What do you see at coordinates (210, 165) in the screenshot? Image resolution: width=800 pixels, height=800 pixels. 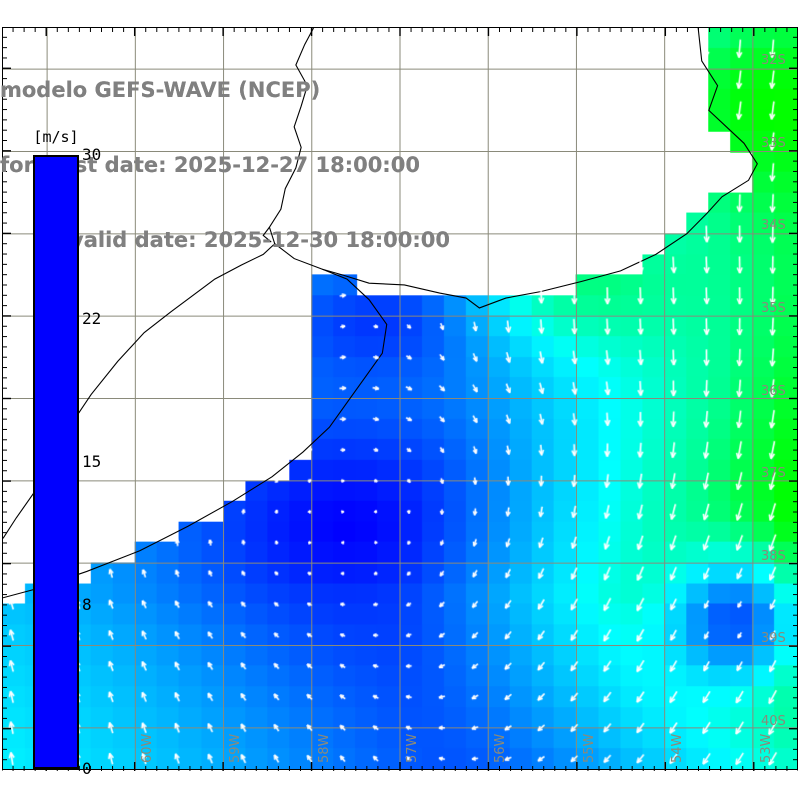 I see `title-forecast-date: forecast date: 2025-12-27 18:00:00` at bounding box center [210, 165].